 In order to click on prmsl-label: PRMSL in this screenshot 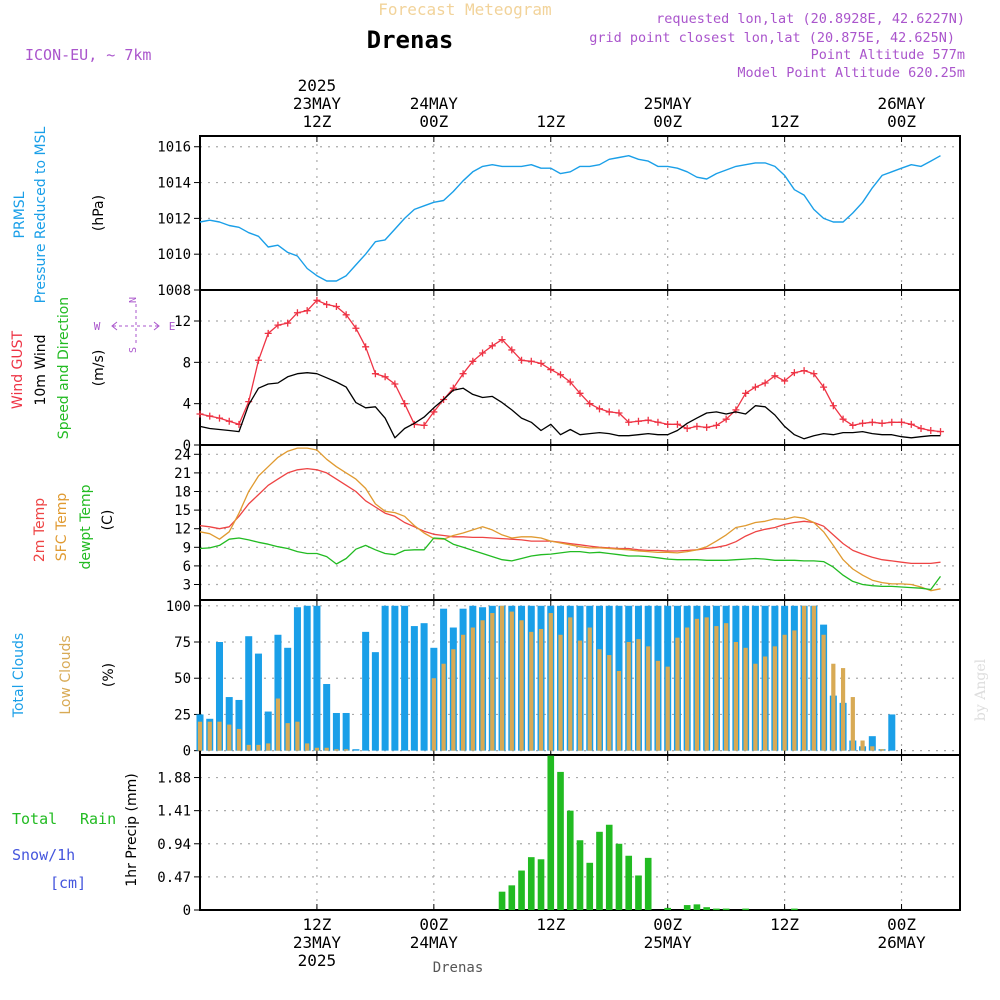, I will do `click(20, 214)`.